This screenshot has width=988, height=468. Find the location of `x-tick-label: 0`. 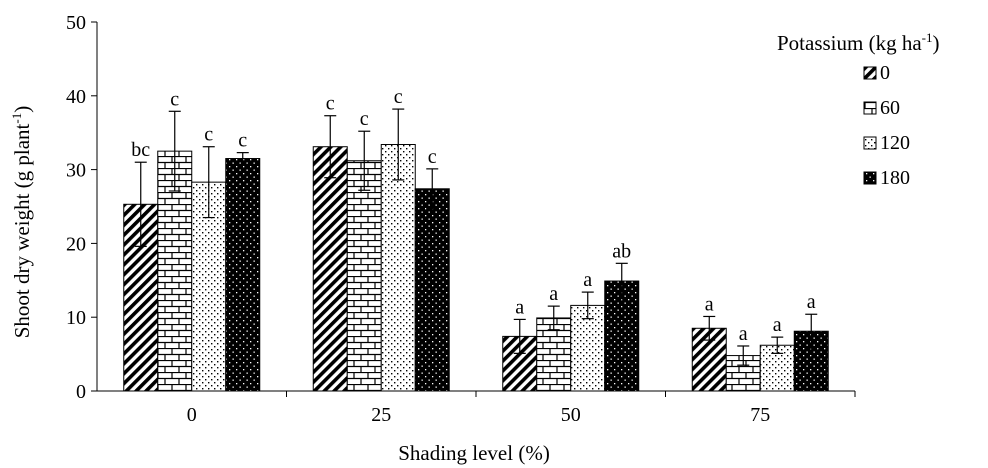

x-tick-label: 0 is located at coordinates (192, 415).